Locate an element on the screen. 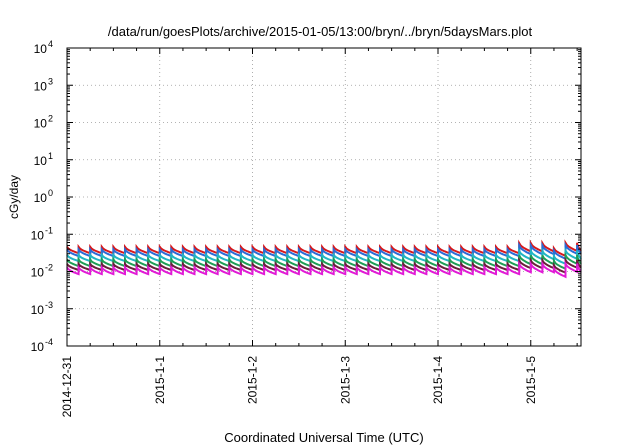 This screenshot has height=448, width=640. y-tick-label: 10⁻³ is located at coordinates (42, 308).